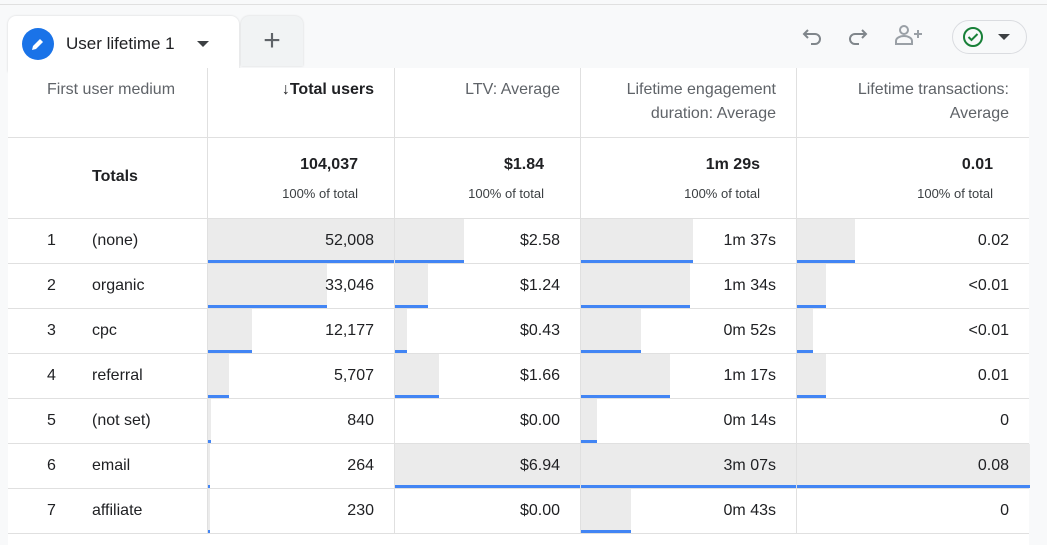  What do you see at coordinates (51, 375) in the screenshot?
I see `row-index: 4` at bounding box center [51, 375].